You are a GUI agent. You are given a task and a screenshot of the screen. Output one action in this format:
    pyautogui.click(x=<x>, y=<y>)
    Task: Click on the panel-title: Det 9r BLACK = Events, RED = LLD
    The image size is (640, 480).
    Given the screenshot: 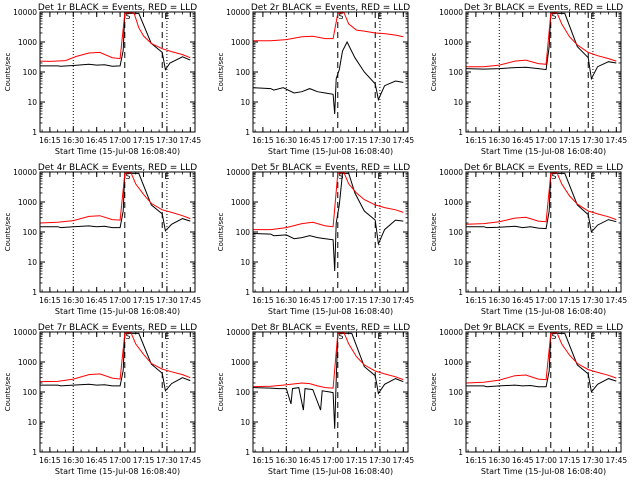 What is the action you would take?
    pyautogui.click(x=543, y=328)
    